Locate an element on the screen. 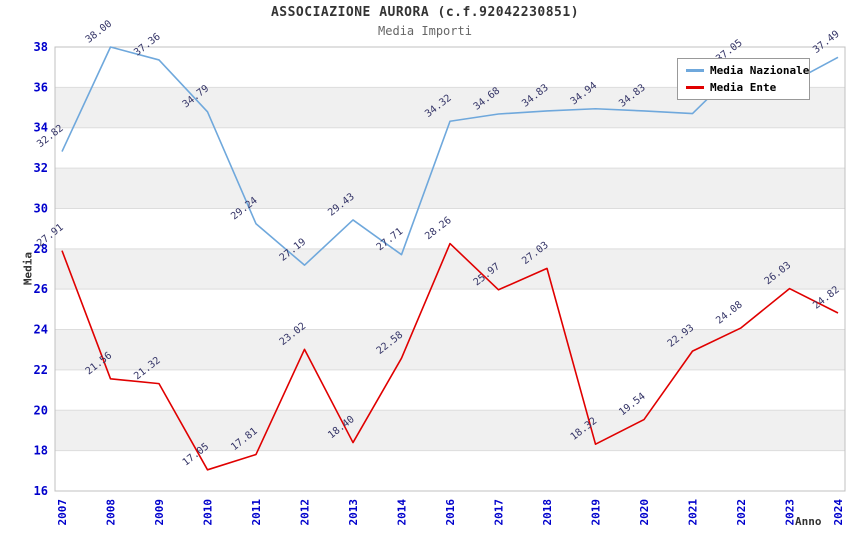  svg-text: 18 is located at coordinates (41, 451).